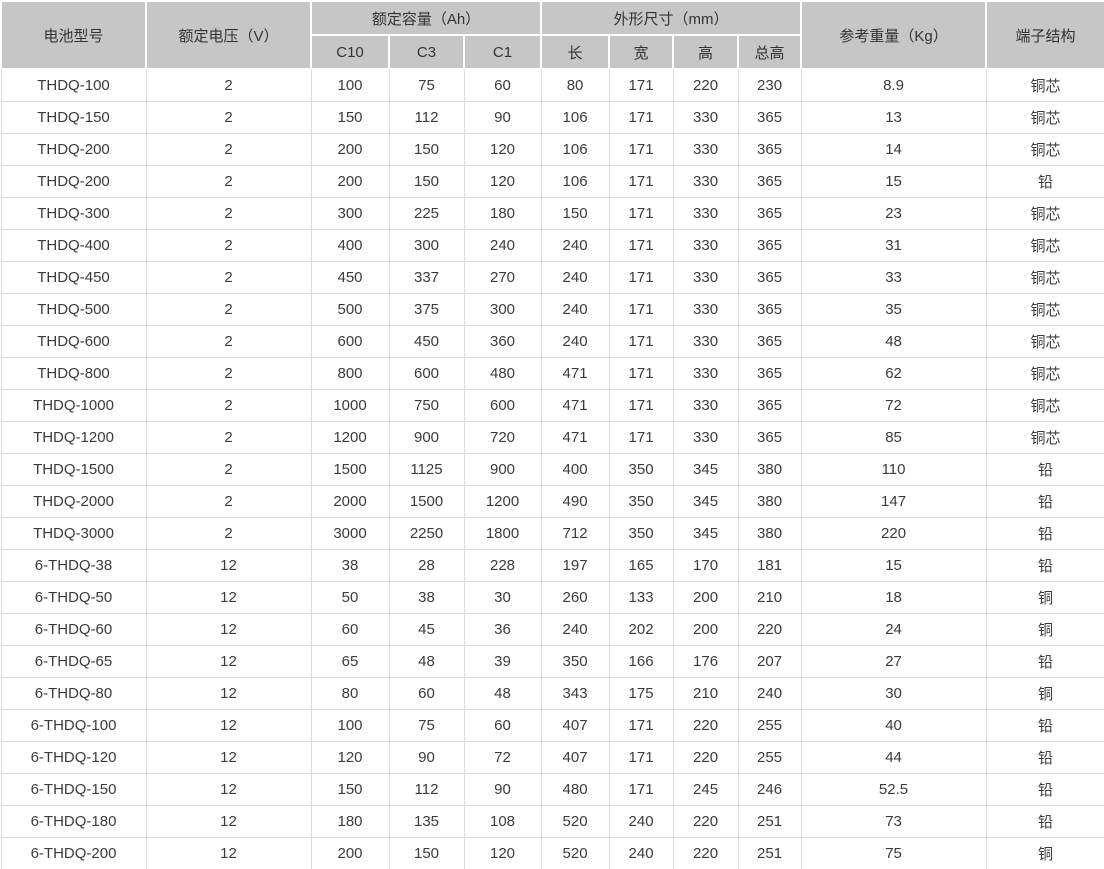  I want to click on header-capacity-group: 额定容量（Ah）, so click(426, 18).